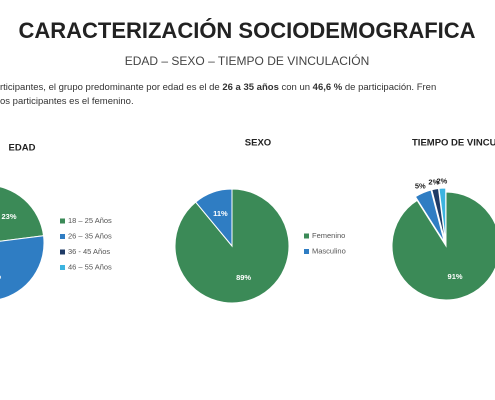  What do you see at coordinates (389, 87) in the screenshot?
I see `paragraph-text: de participación. Fren` at bounding box center [389, 87].